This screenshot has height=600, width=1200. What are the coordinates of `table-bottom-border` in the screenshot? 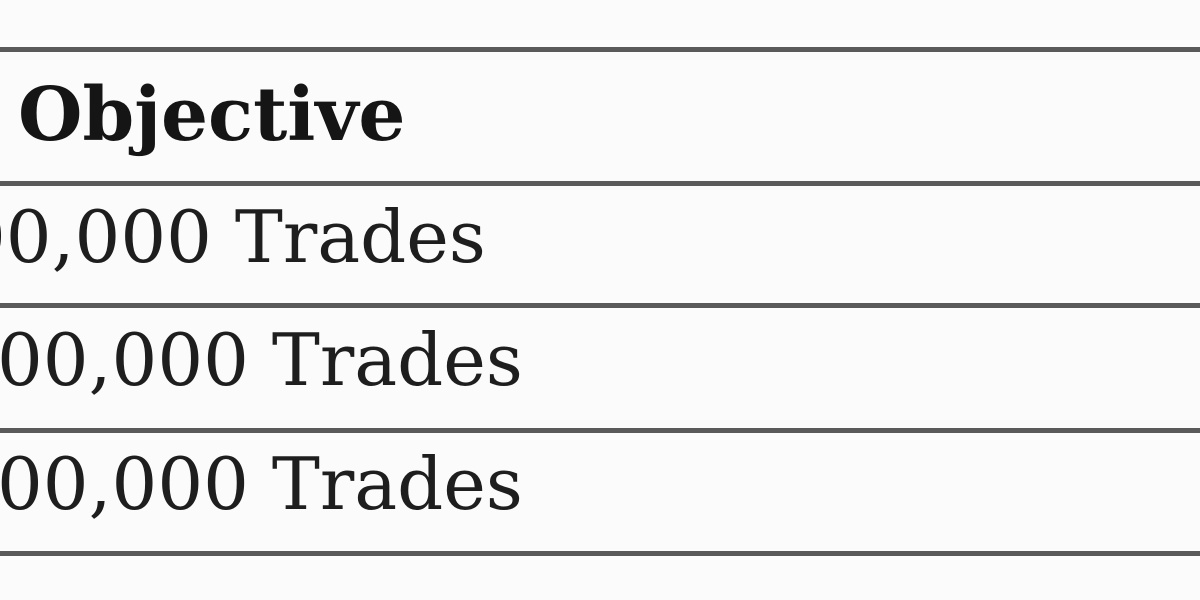 It's located at (600, 553).